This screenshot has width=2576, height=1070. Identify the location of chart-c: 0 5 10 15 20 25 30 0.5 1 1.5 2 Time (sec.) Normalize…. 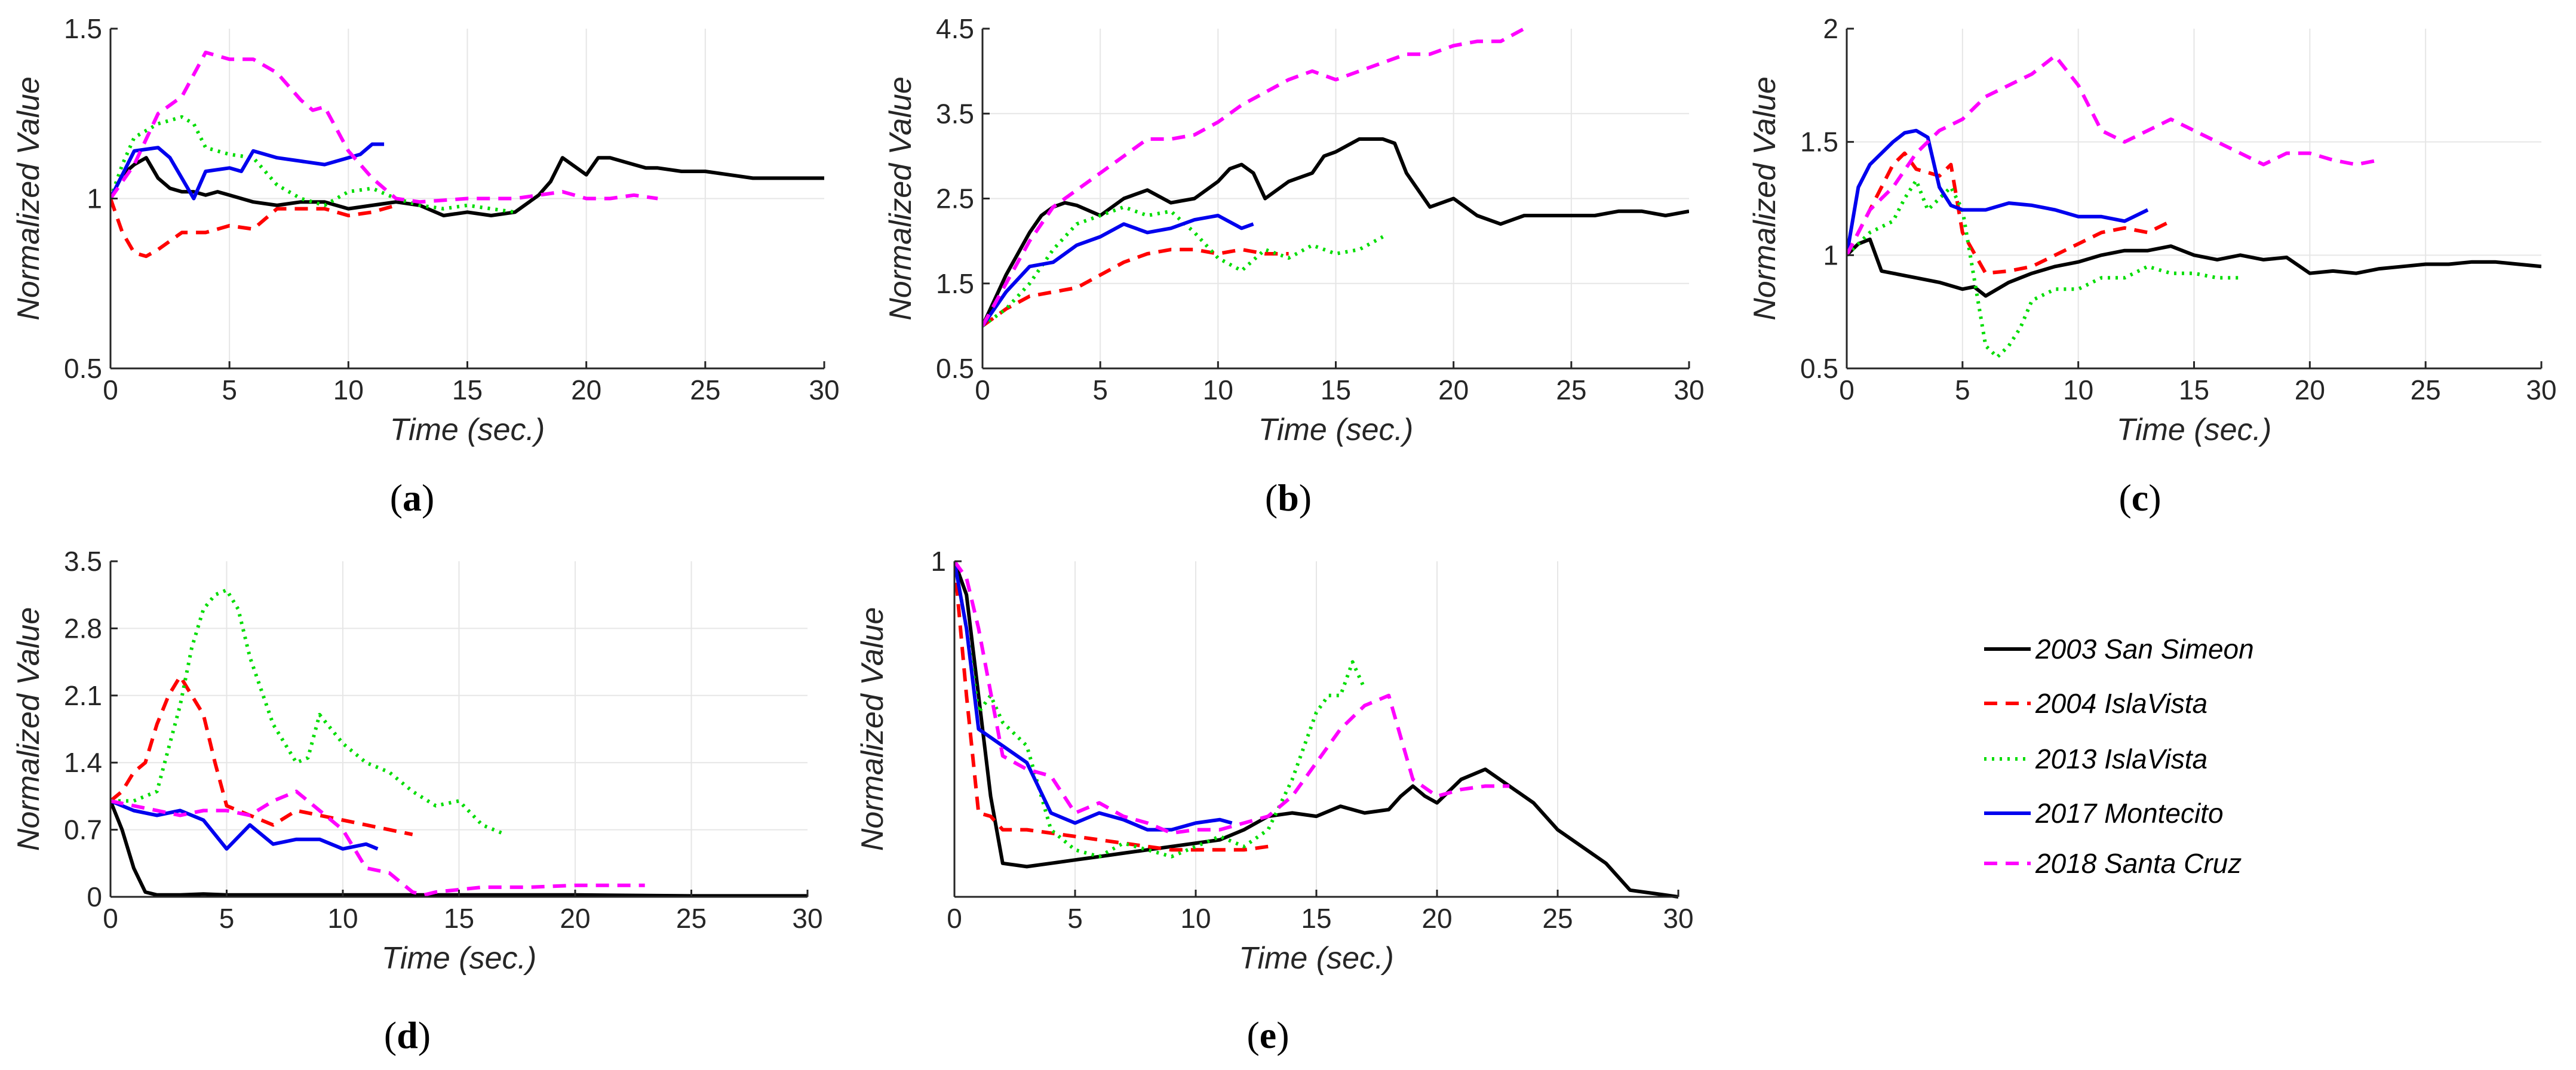
(2152, 266).